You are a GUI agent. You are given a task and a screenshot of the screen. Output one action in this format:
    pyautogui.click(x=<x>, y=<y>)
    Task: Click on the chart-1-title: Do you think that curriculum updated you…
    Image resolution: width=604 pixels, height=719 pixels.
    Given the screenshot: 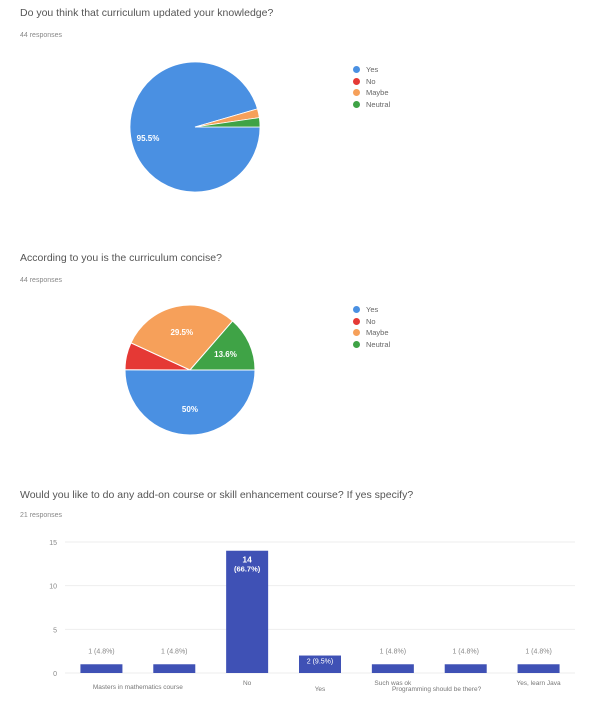 What is the action you would take?
    pyautogui.click(x=147, y=13)
    